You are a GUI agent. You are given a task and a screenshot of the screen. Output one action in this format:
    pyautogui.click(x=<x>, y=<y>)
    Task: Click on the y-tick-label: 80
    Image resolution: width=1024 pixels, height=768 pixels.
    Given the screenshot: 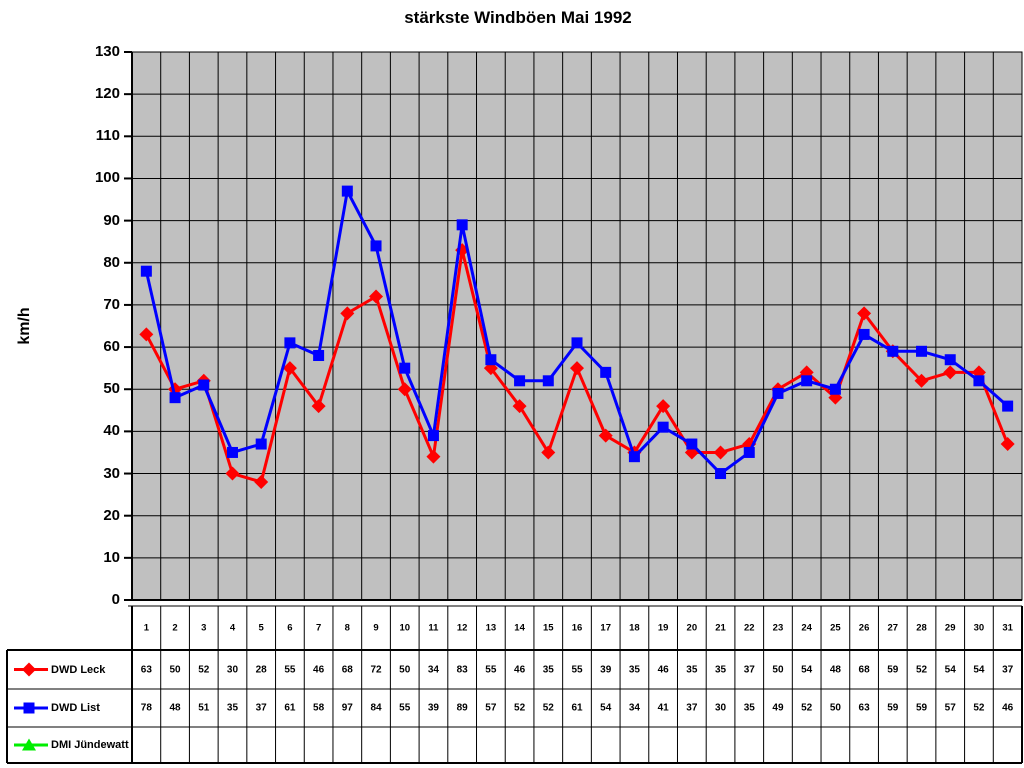 What is the action you would take?
    pyautogui.click(x=111, y=262)
    